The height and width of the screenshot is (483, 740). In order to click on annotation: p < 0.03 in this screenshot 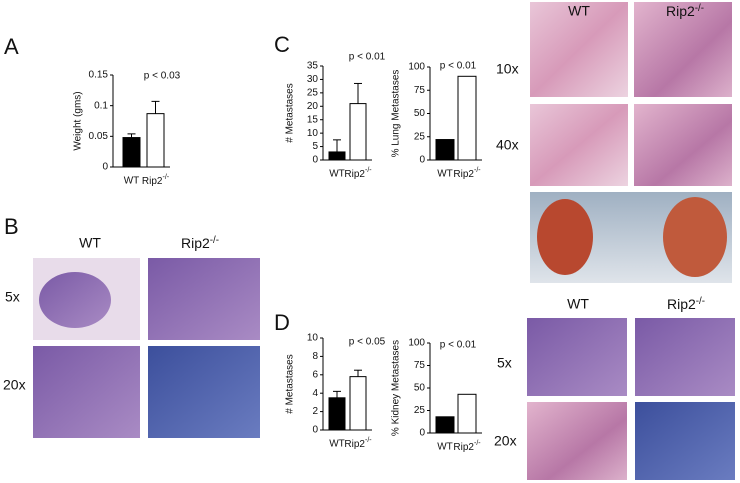, I will do `click(162, 76)`.